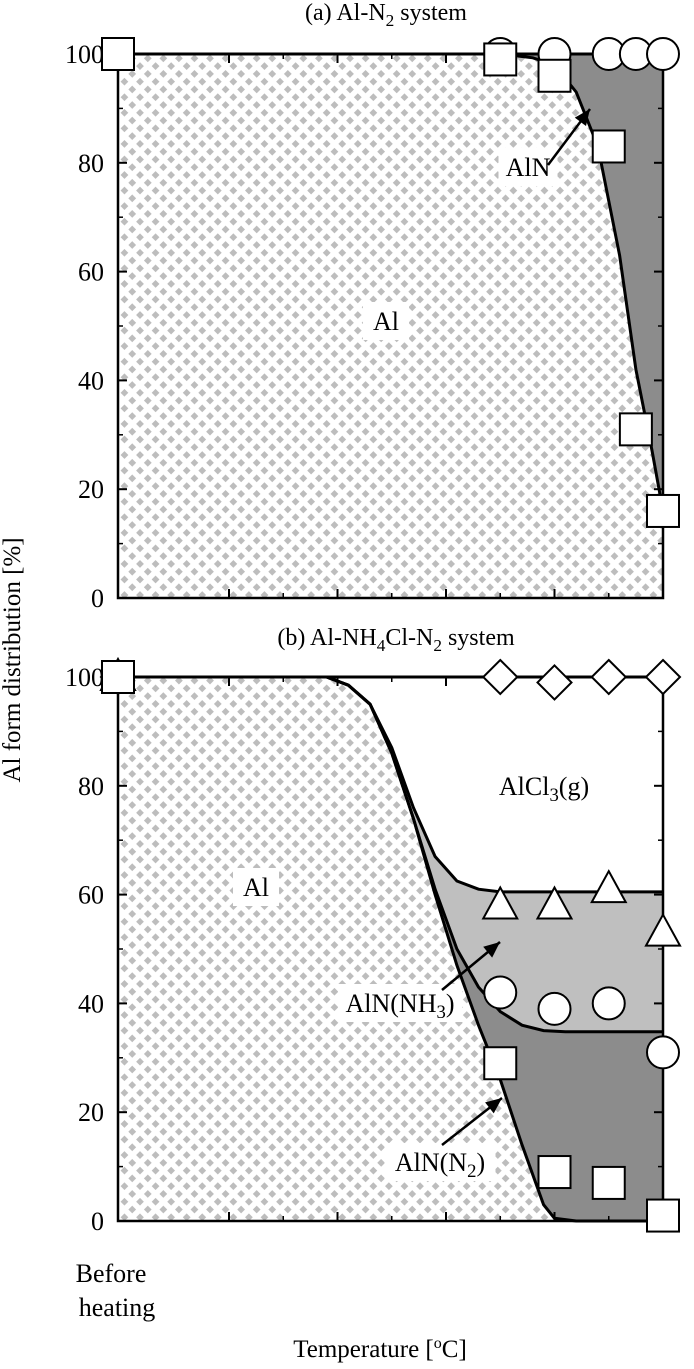 This screenshot has height=1369, width=694. I want to click on x-axis-label: Temperature [oC], so click(380, 1349).